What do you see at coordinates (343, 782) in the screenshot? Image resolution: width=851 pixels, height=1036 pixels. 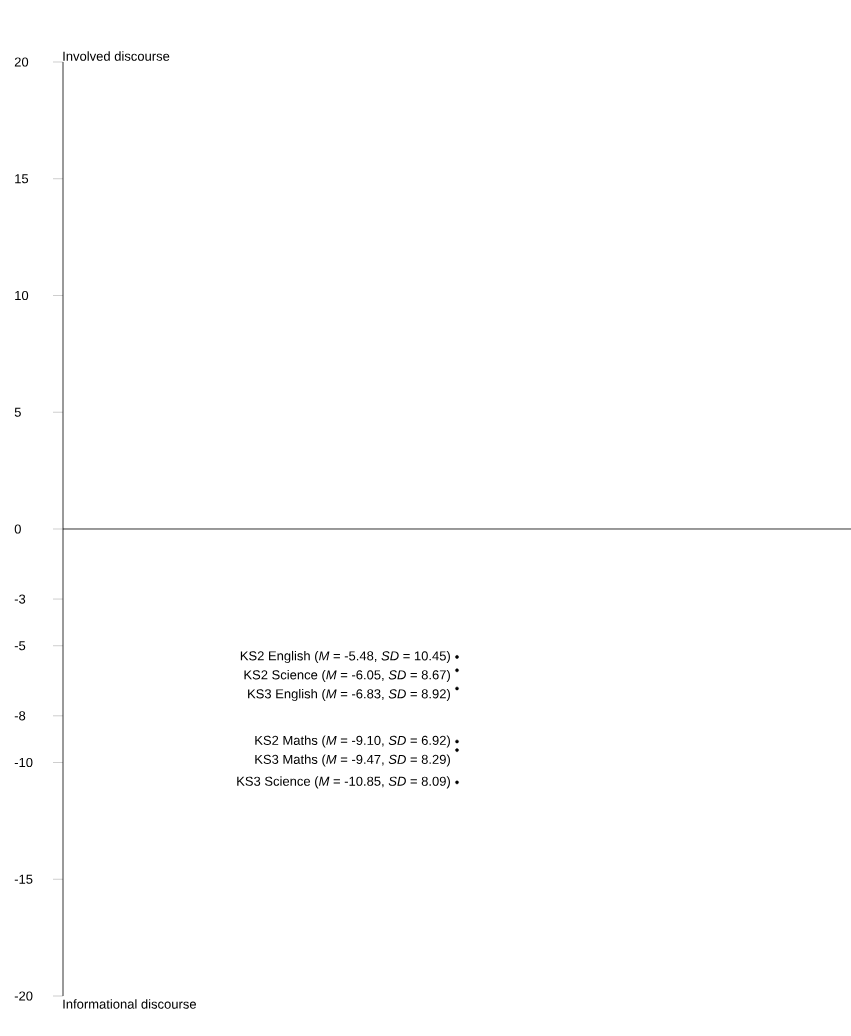 I see `series-label: KS3 Science (M = -10.85, SD = 8.09)` at bounding box center [343, 782].